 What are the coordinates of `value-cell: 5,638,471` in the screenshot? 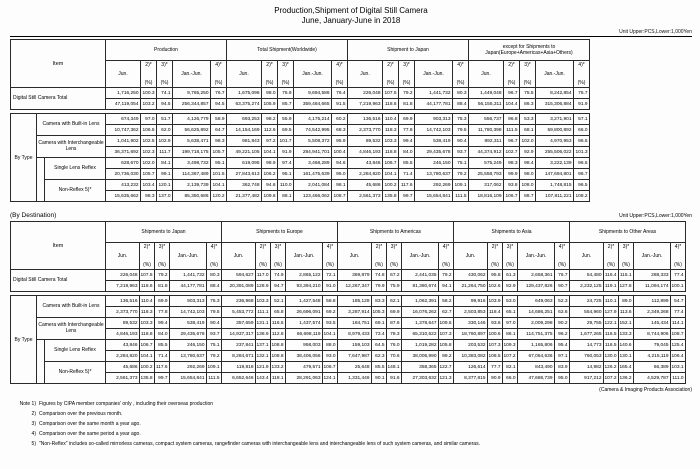 It's located at (191, 141).